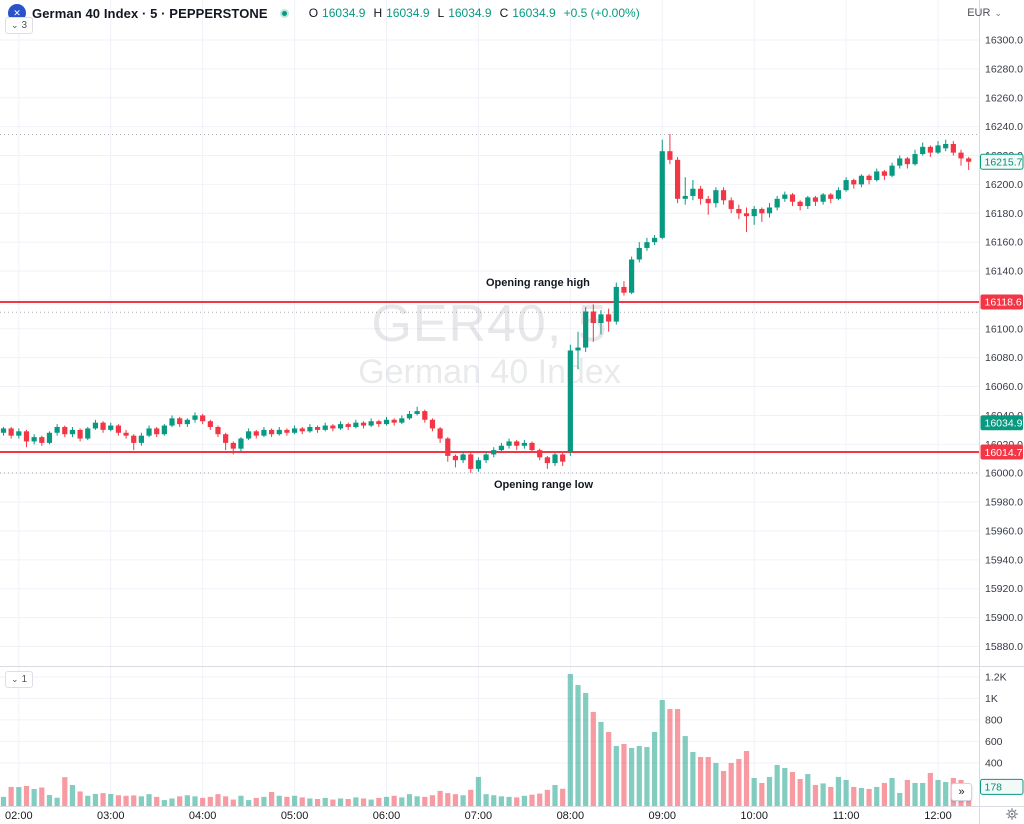  I want to click on currency-label: EUR, so click(979, 13).